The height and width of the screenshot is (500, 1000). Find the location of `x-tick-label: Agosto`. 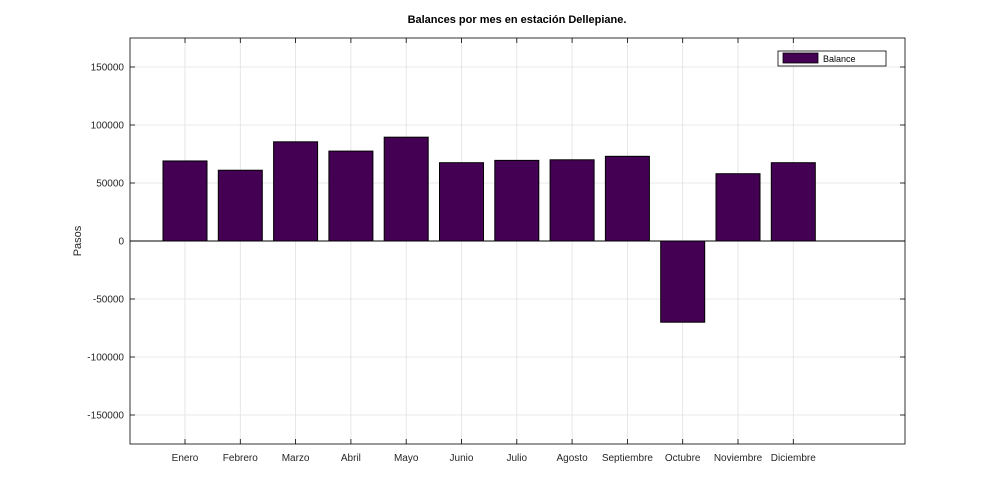

x-tick-label: Agosto is located at coordinates (573, 458).